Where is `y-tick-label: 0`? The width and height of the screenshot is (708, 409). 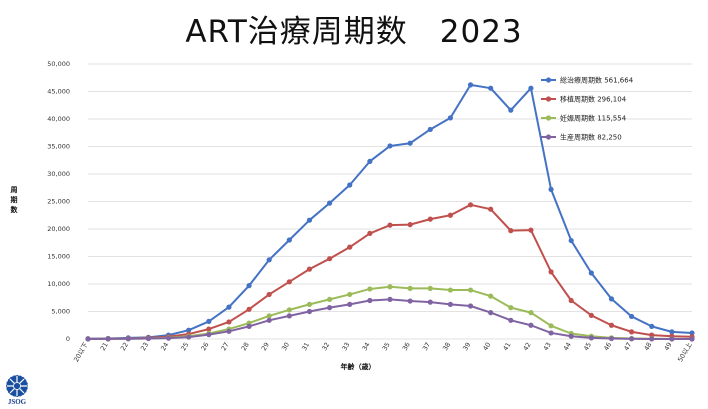
y-tick-label: 0 is located at coordinates (68, 339).